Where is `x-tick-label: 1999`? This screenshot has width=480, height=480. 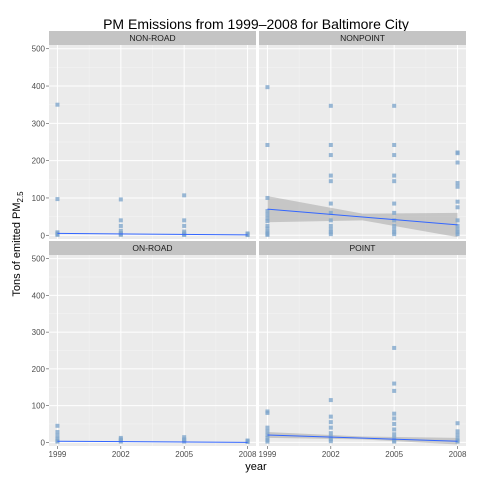
x-tick-label: 1999 is located at coordinates (58, 454).